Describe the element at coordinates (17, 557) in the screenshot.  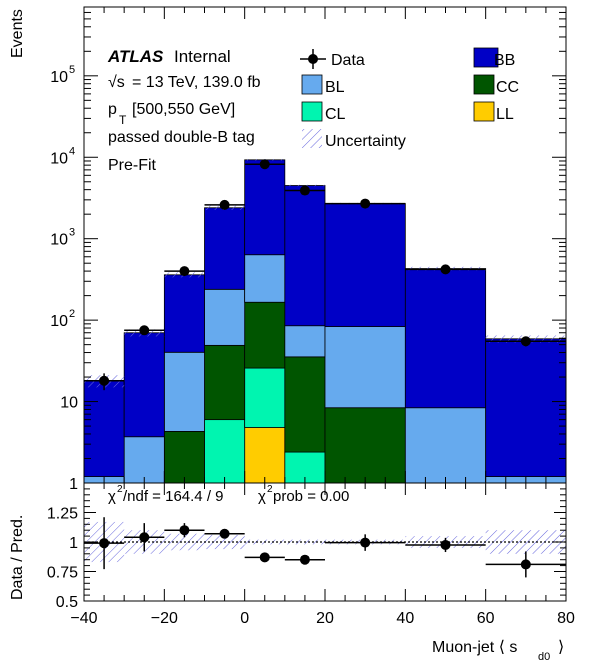
I see `ratio-y-axis-label: Data / Pred.` at that location.